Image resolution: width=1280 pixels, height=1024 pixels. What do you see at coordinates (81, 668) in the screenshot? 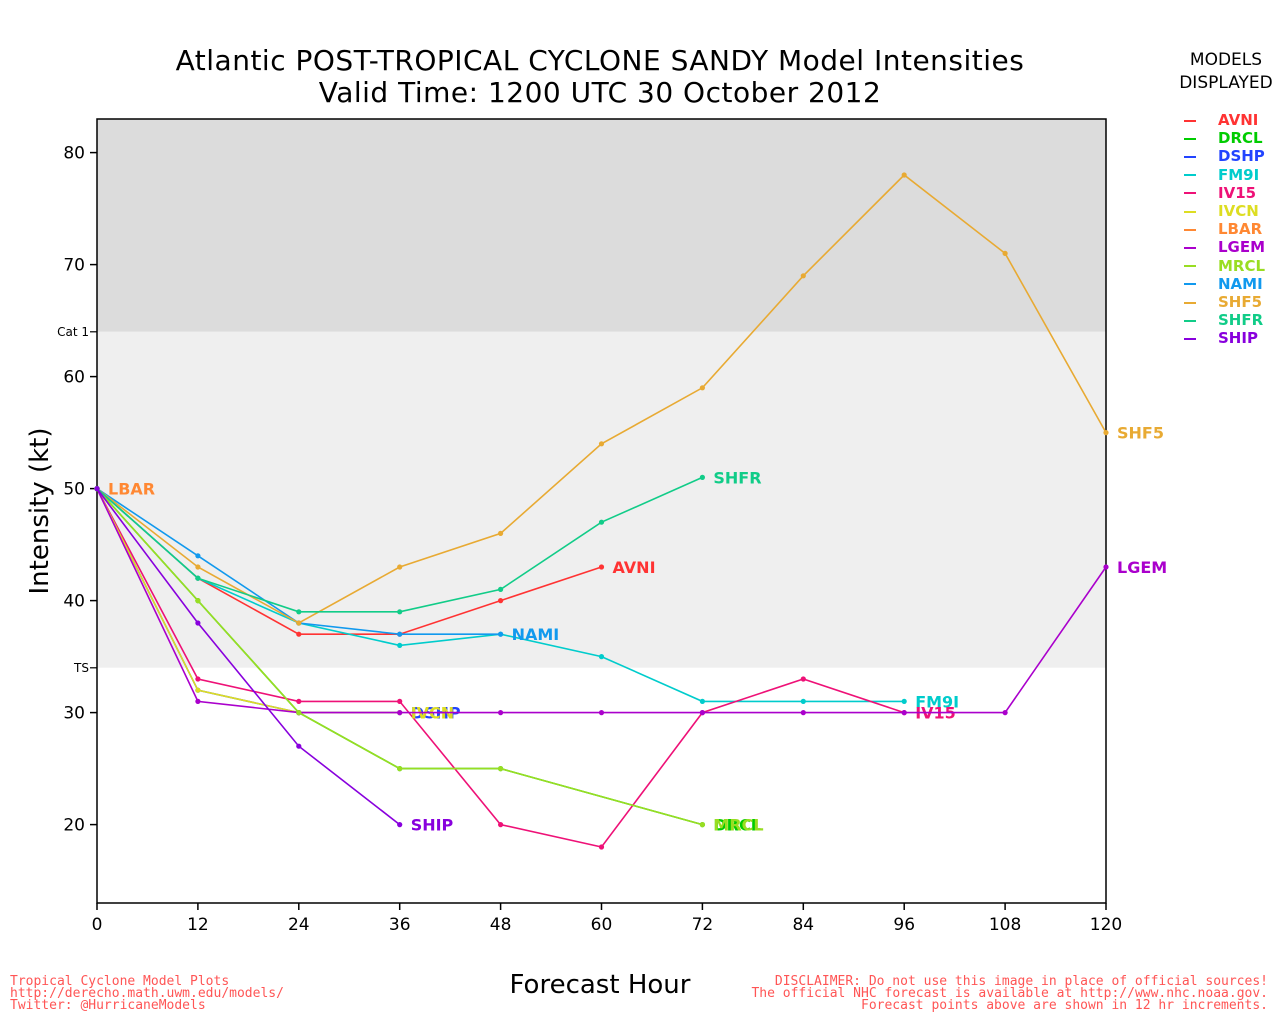
I see `threshold-label: TS` at bounding box center [81, 668].